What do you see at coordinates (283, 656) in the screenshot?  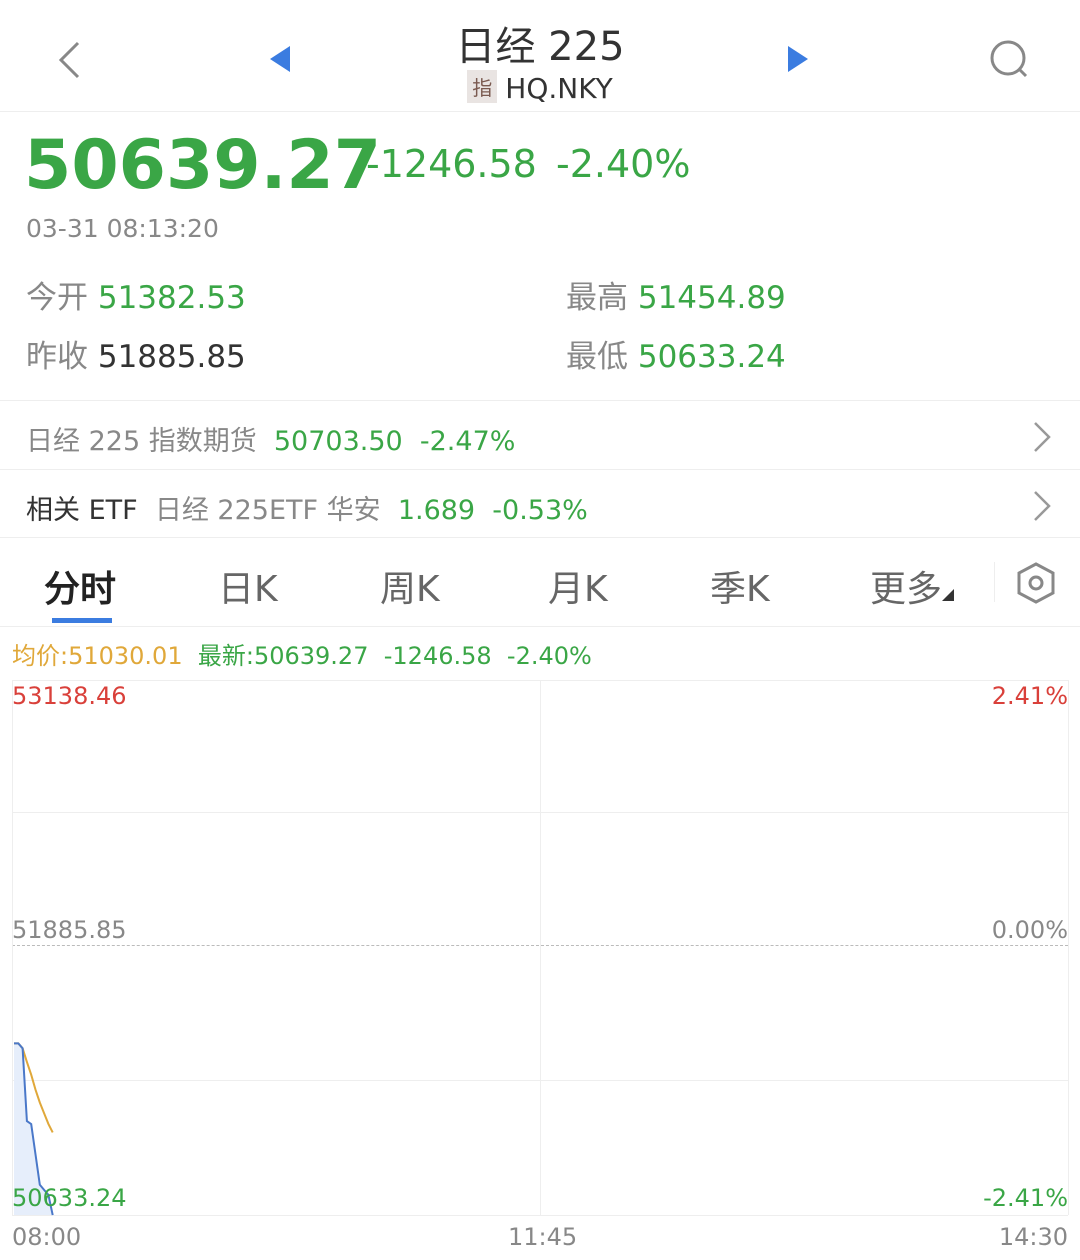 I see `latest-price-legend: 最新:50639.27` at bounding box center [283, 656].